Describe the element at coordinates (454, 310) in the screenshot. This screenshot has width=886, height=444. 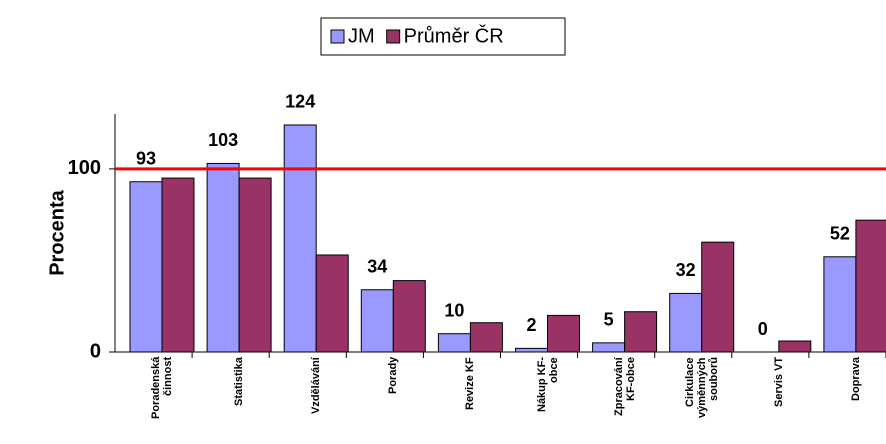
I see `data-label: 10` at that location.